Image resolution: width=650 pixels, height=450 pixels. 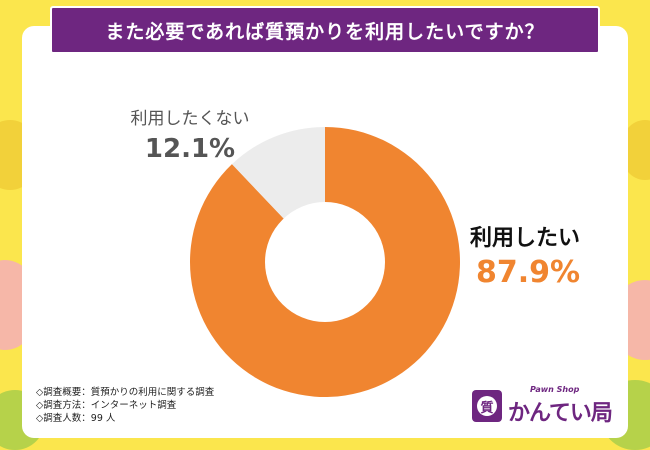 What do you see at coordinates (525, 238) in the screenshot?
I see `slice-label-name: 利用したい` at bounding box center [525, 238].